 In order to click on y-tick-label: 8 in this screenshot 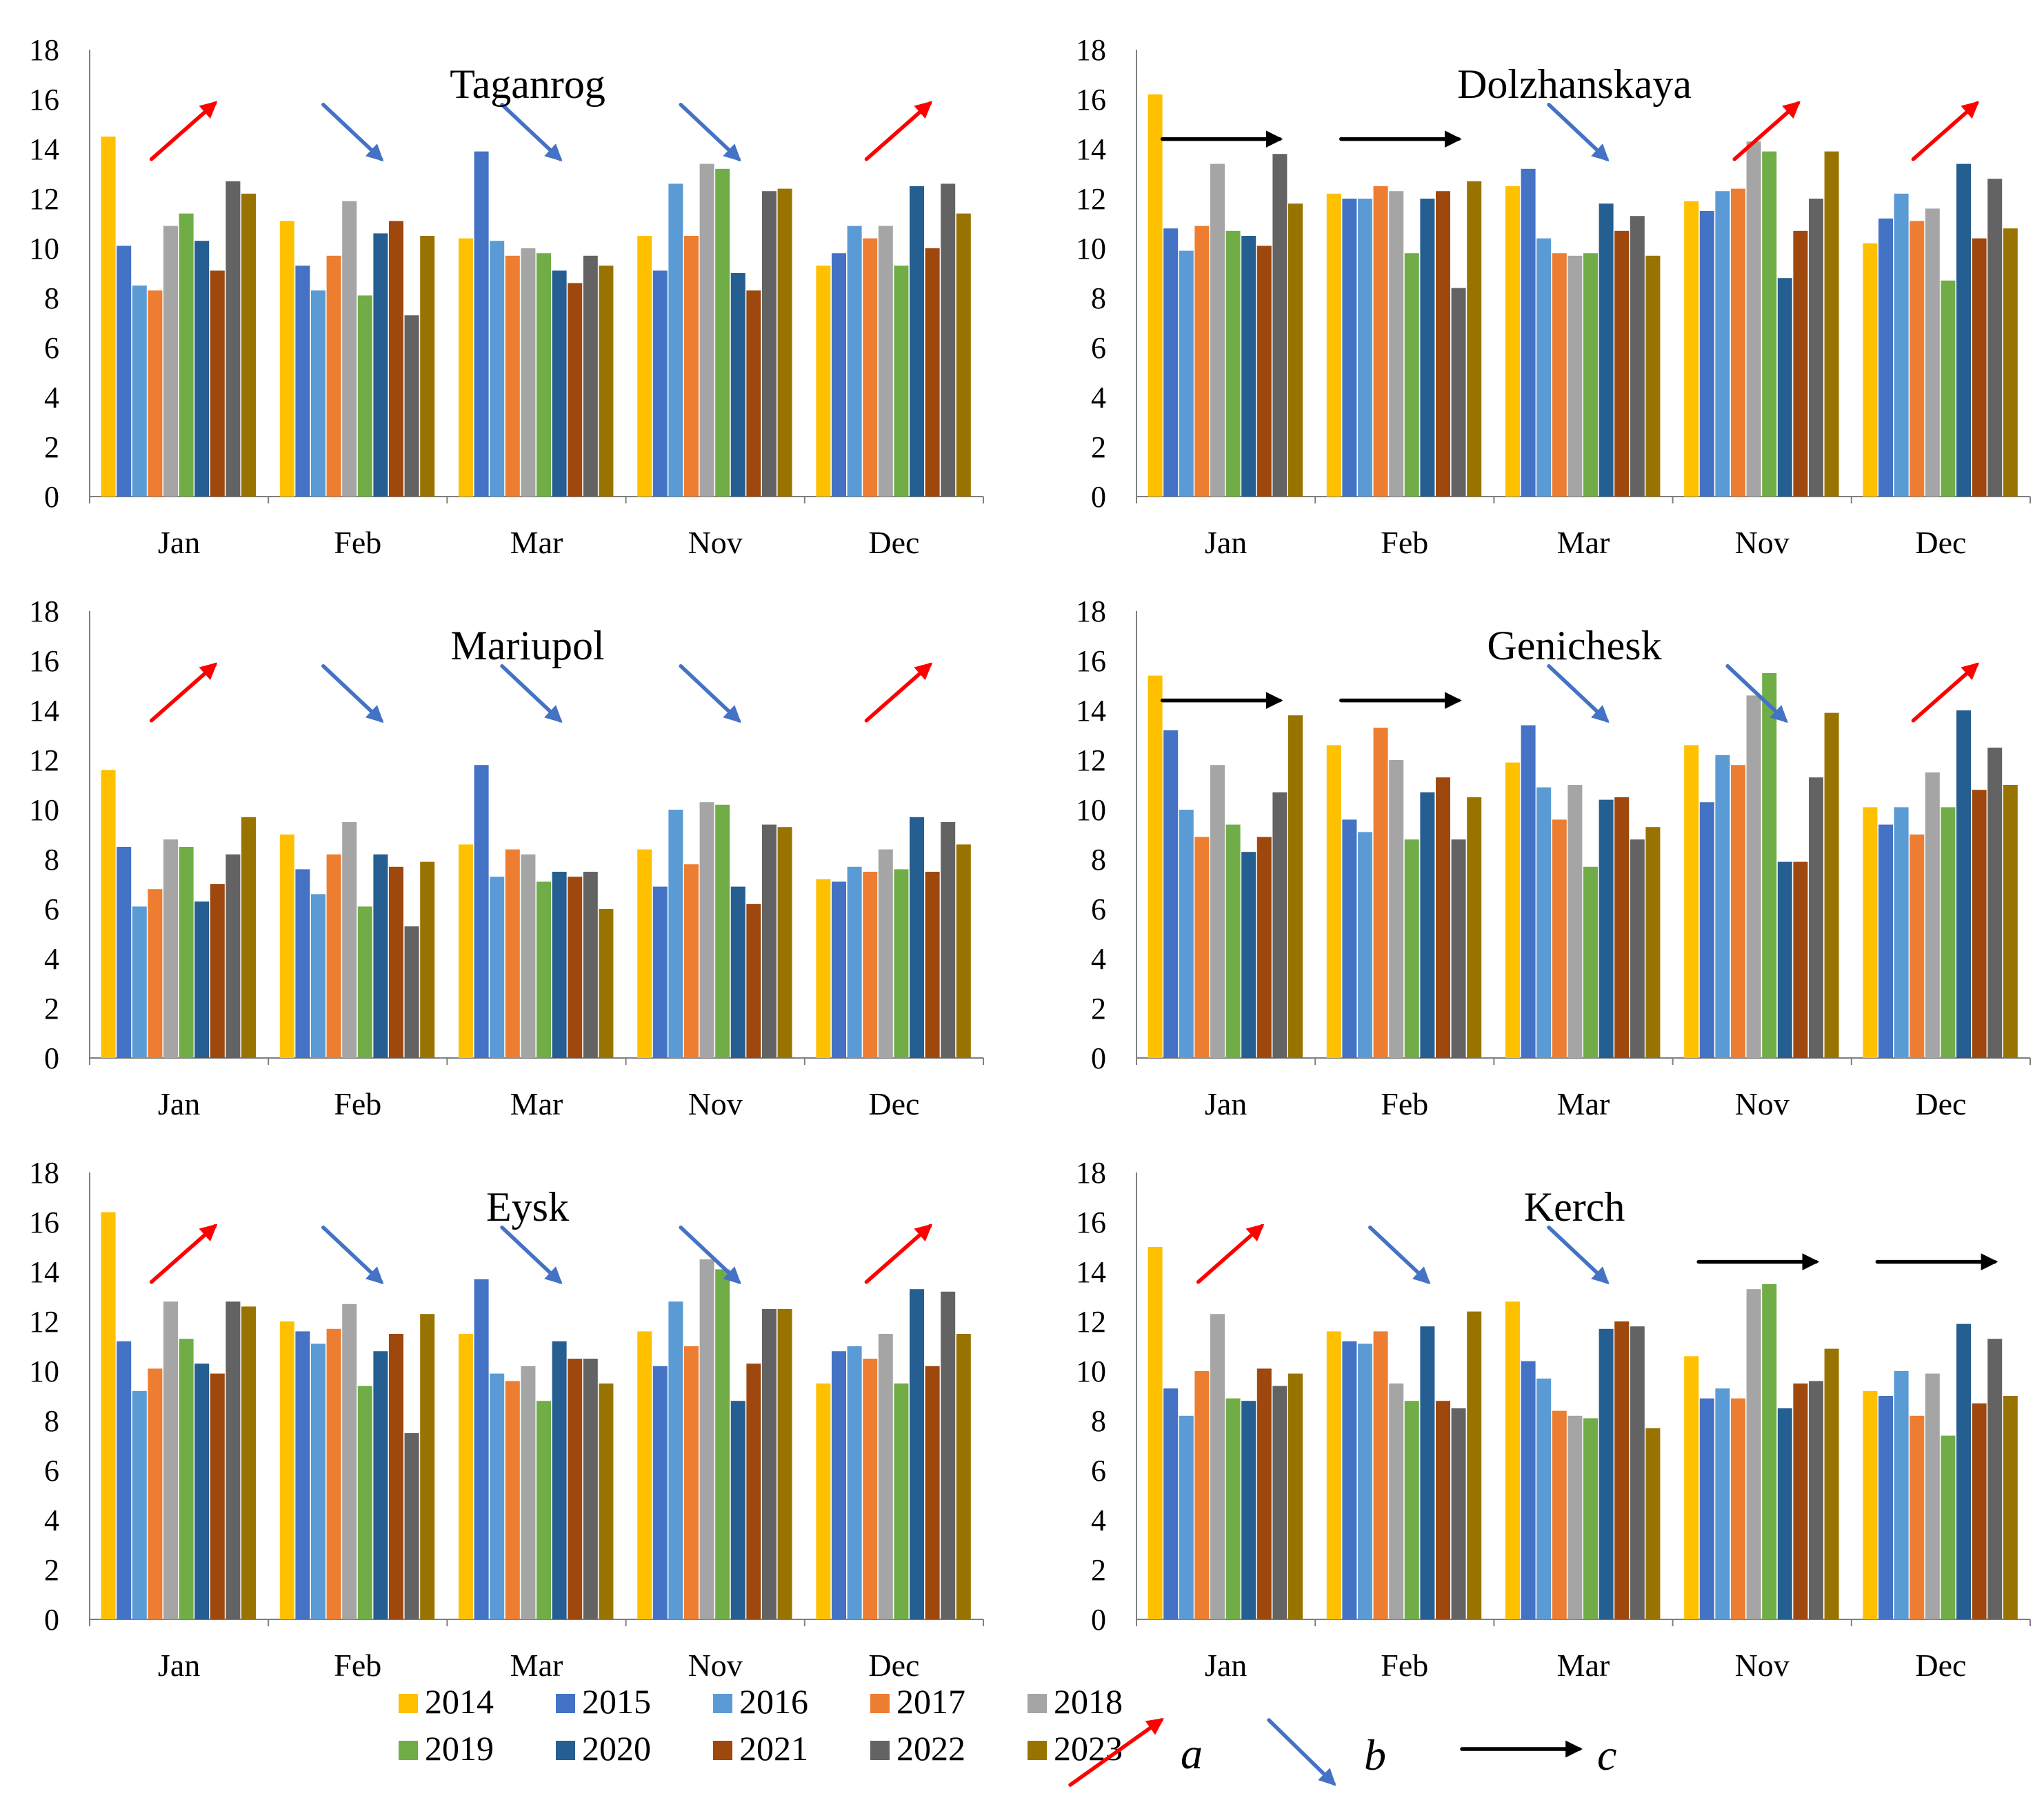, I will do `click(51, 860)`.